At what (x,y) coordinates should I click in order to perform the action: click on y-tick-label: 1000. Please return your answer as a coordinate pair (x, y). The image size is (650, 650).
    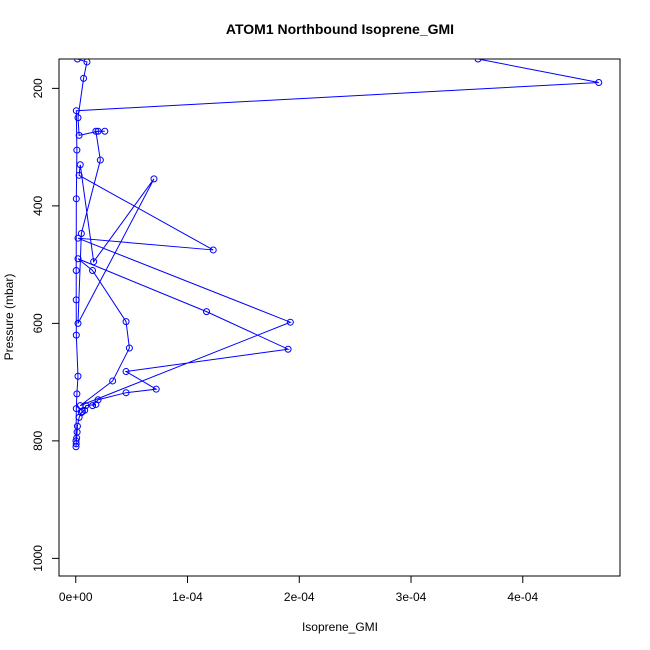
    Looking at the image, I should click on (38, 558).